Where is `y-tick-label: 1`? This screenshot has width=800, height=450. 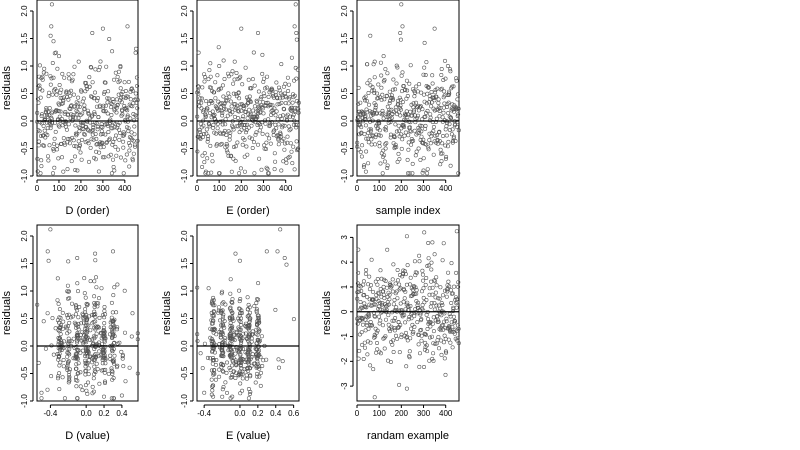 y-tick-label: 1 is located at coordinates (344, 286).